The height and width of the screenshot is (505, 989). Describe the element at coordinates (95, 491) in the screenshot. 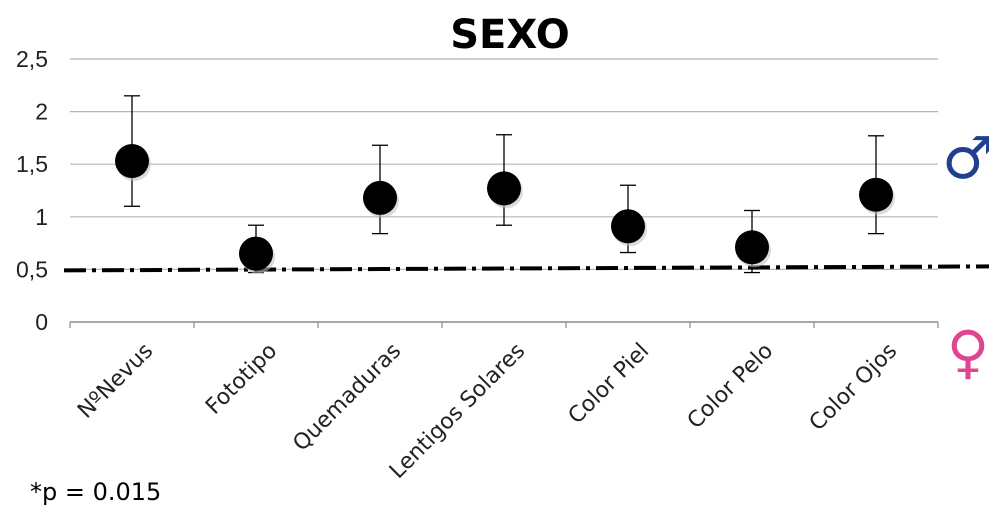

I see `p-value-annotation: *p = 0.015` at that location.